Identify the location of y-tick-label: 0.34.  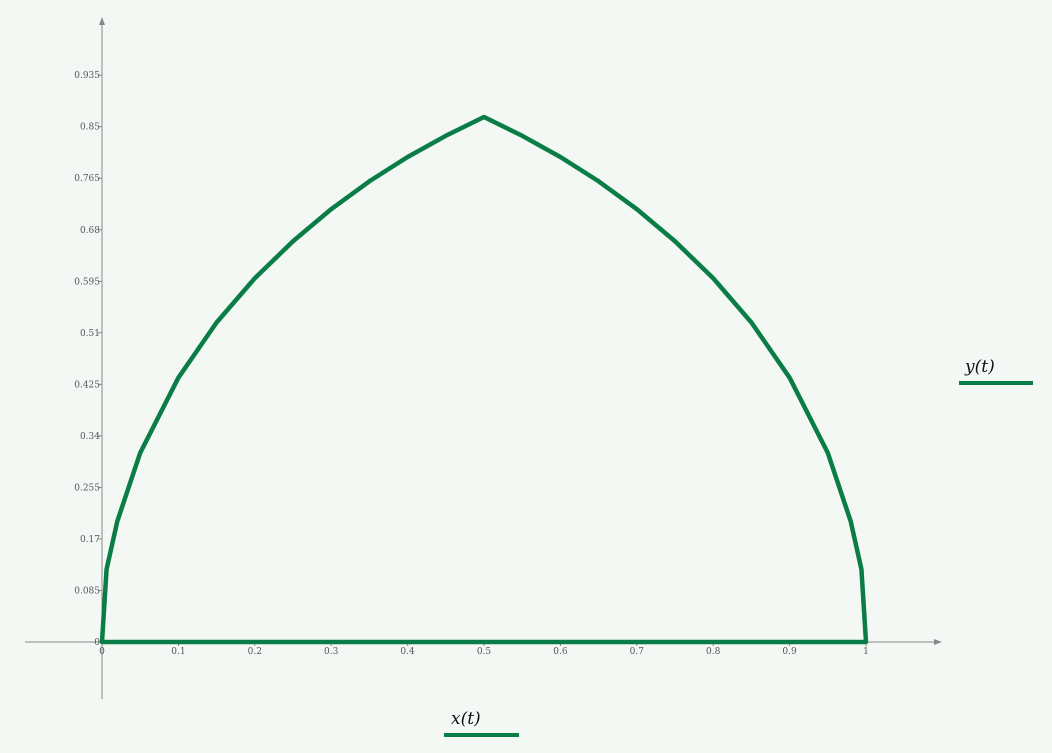
(90, 437).